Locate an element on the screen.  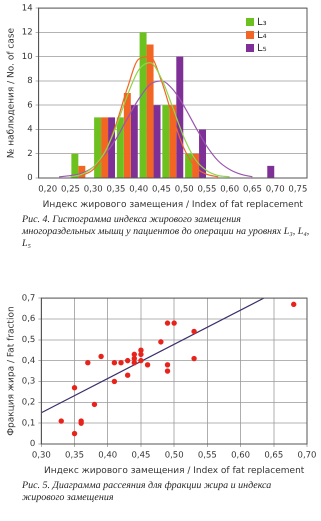
x-tick-label: 0,20 is located at coordinates (48, 189).